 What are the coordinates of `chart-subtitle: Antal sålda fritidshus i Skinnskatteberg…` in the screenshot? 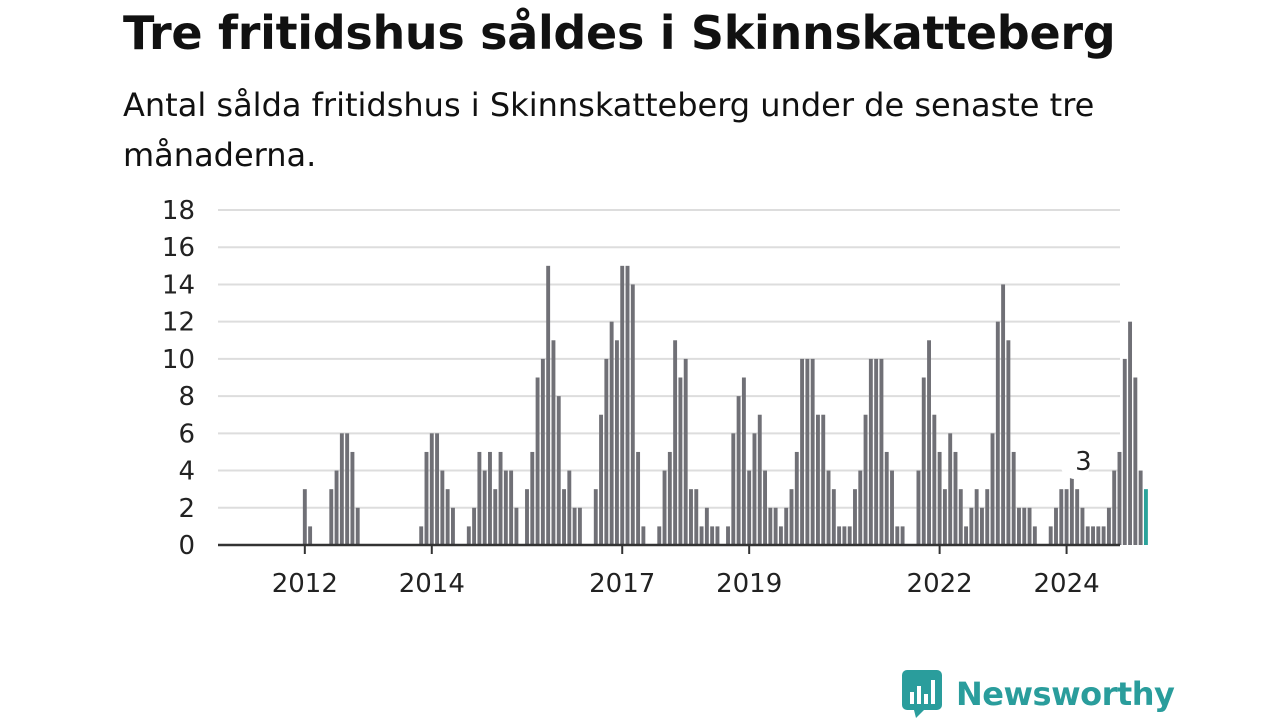 It's located at (609, 130).